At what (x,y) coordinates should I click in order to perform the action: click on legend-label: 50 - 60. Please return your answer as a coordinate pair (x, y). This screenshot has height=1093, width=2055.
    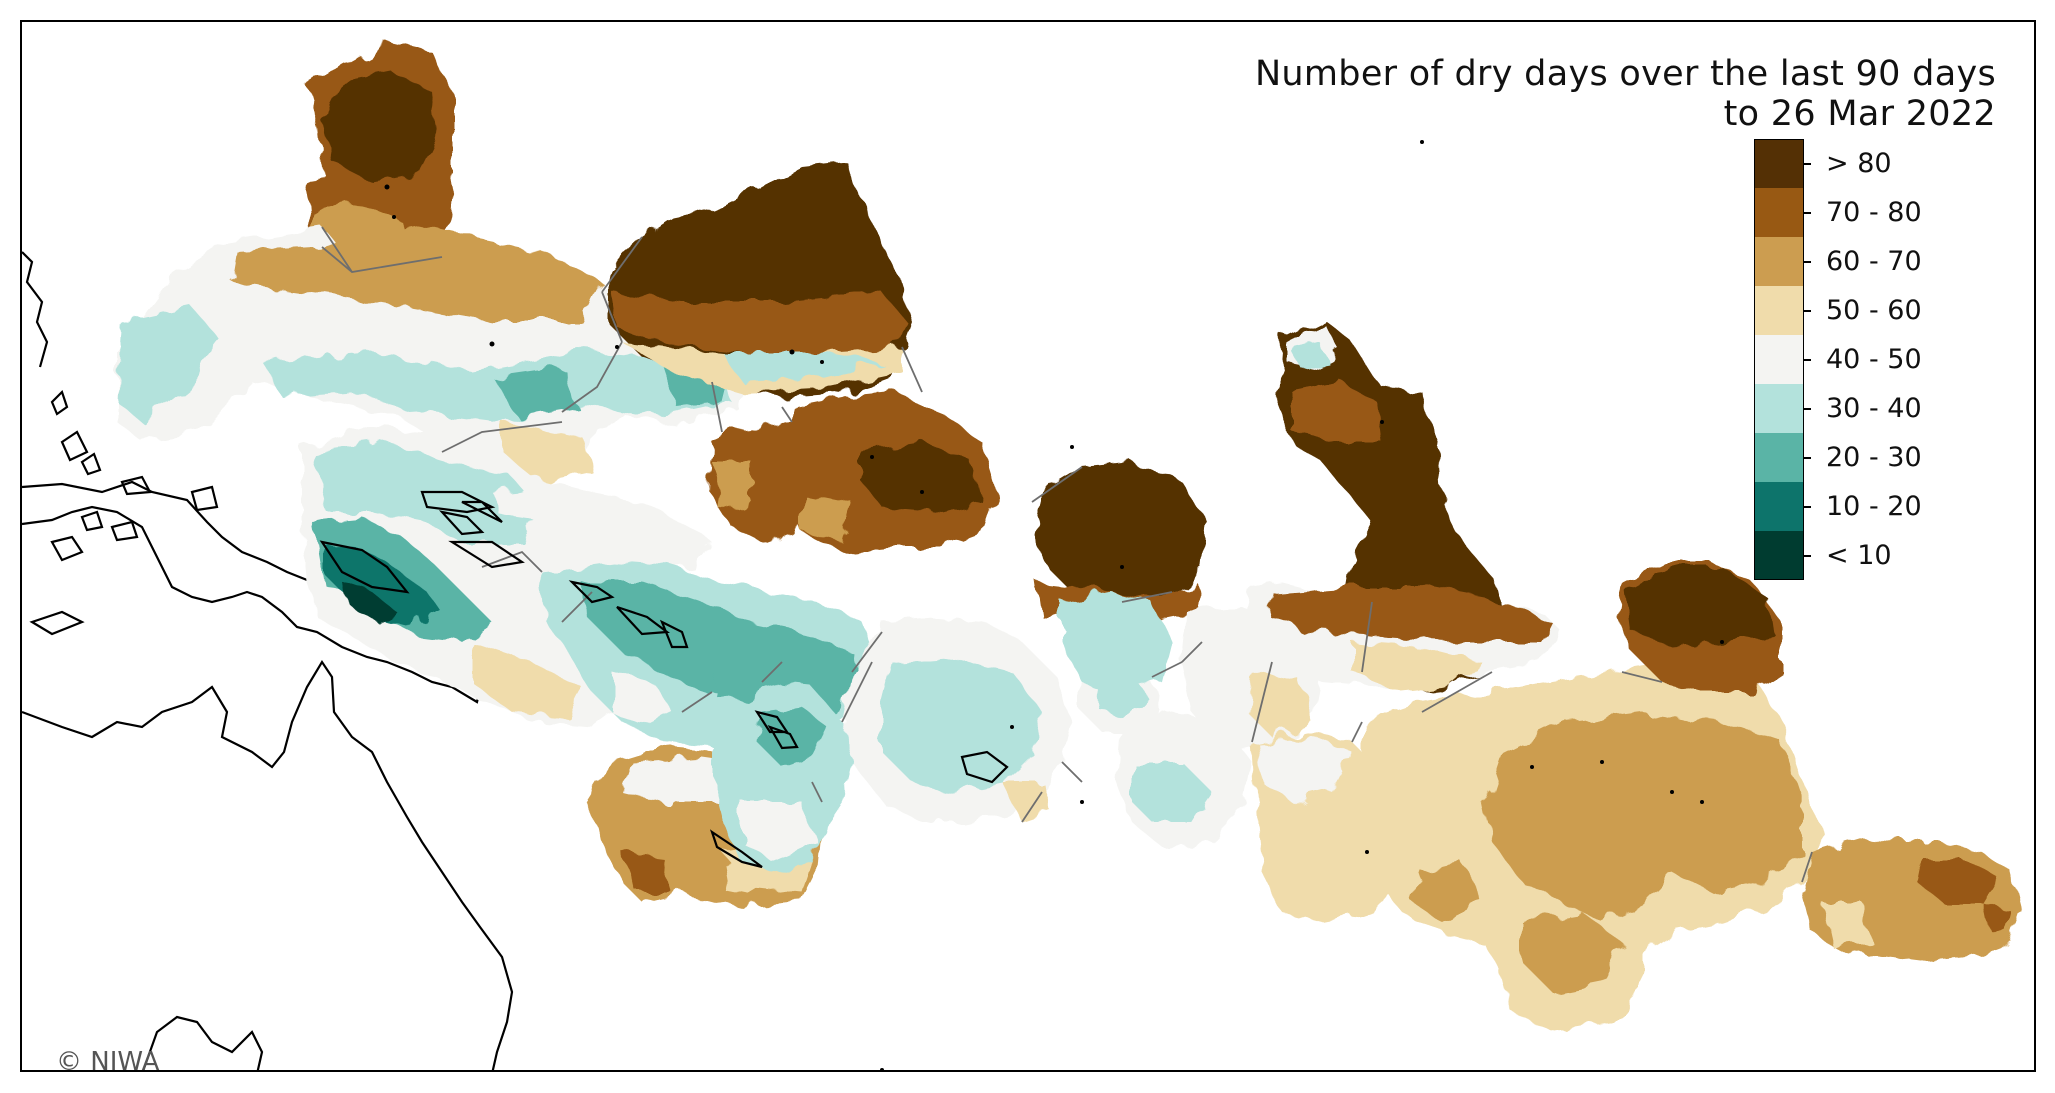
    Looking at the image, I should click on (1874, 310).